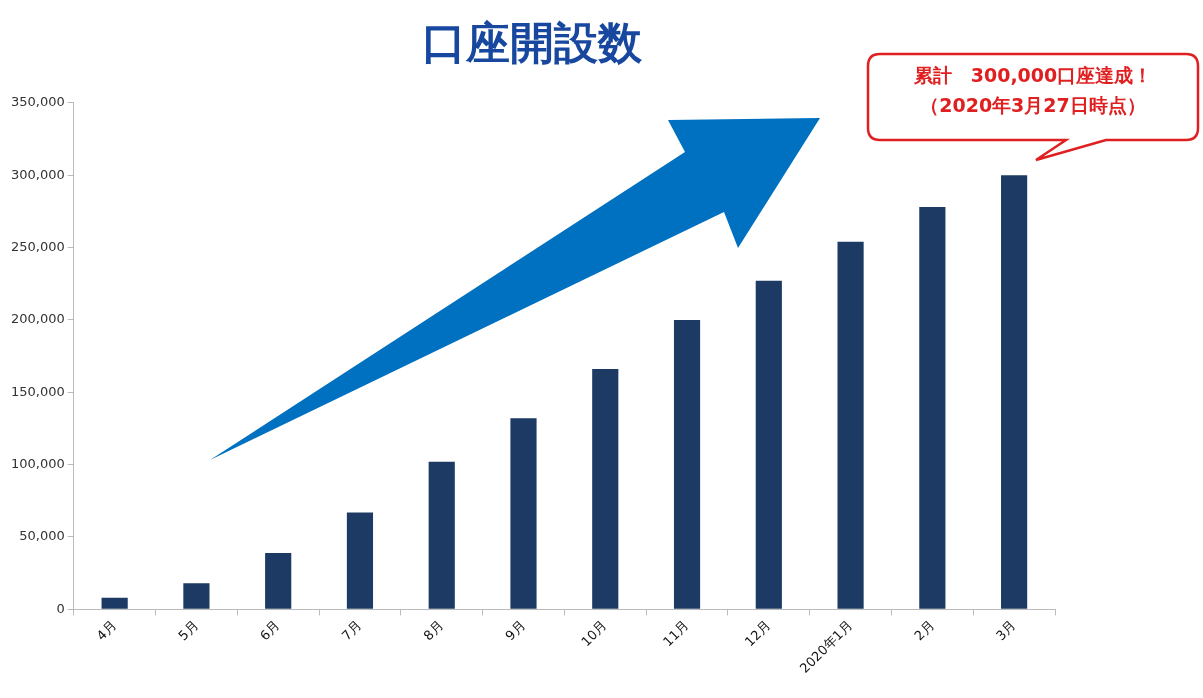 This screenshot has width=1203, height=698. Describe the element at coordinates (37, 174) in the screenshot. I see `y-tick-label: 300,000` at that location.